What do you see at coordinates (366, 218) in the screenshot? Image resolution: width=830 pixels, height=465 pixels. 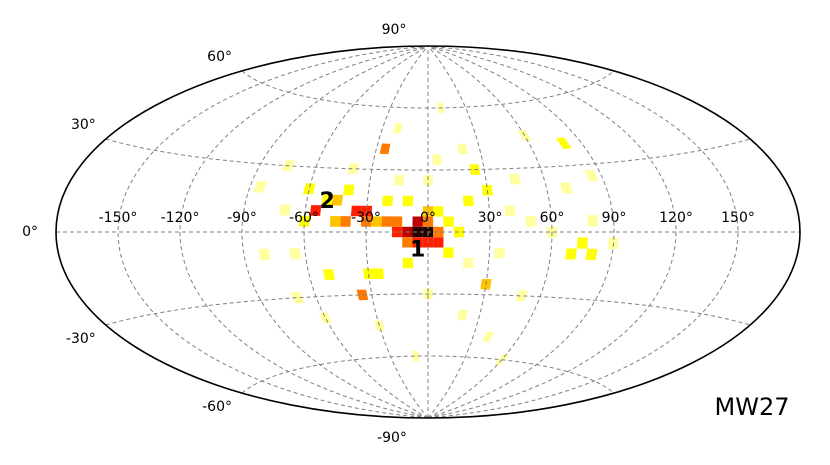 I see `longitude-tick-label: -30°` at bounding box center [366, 218].